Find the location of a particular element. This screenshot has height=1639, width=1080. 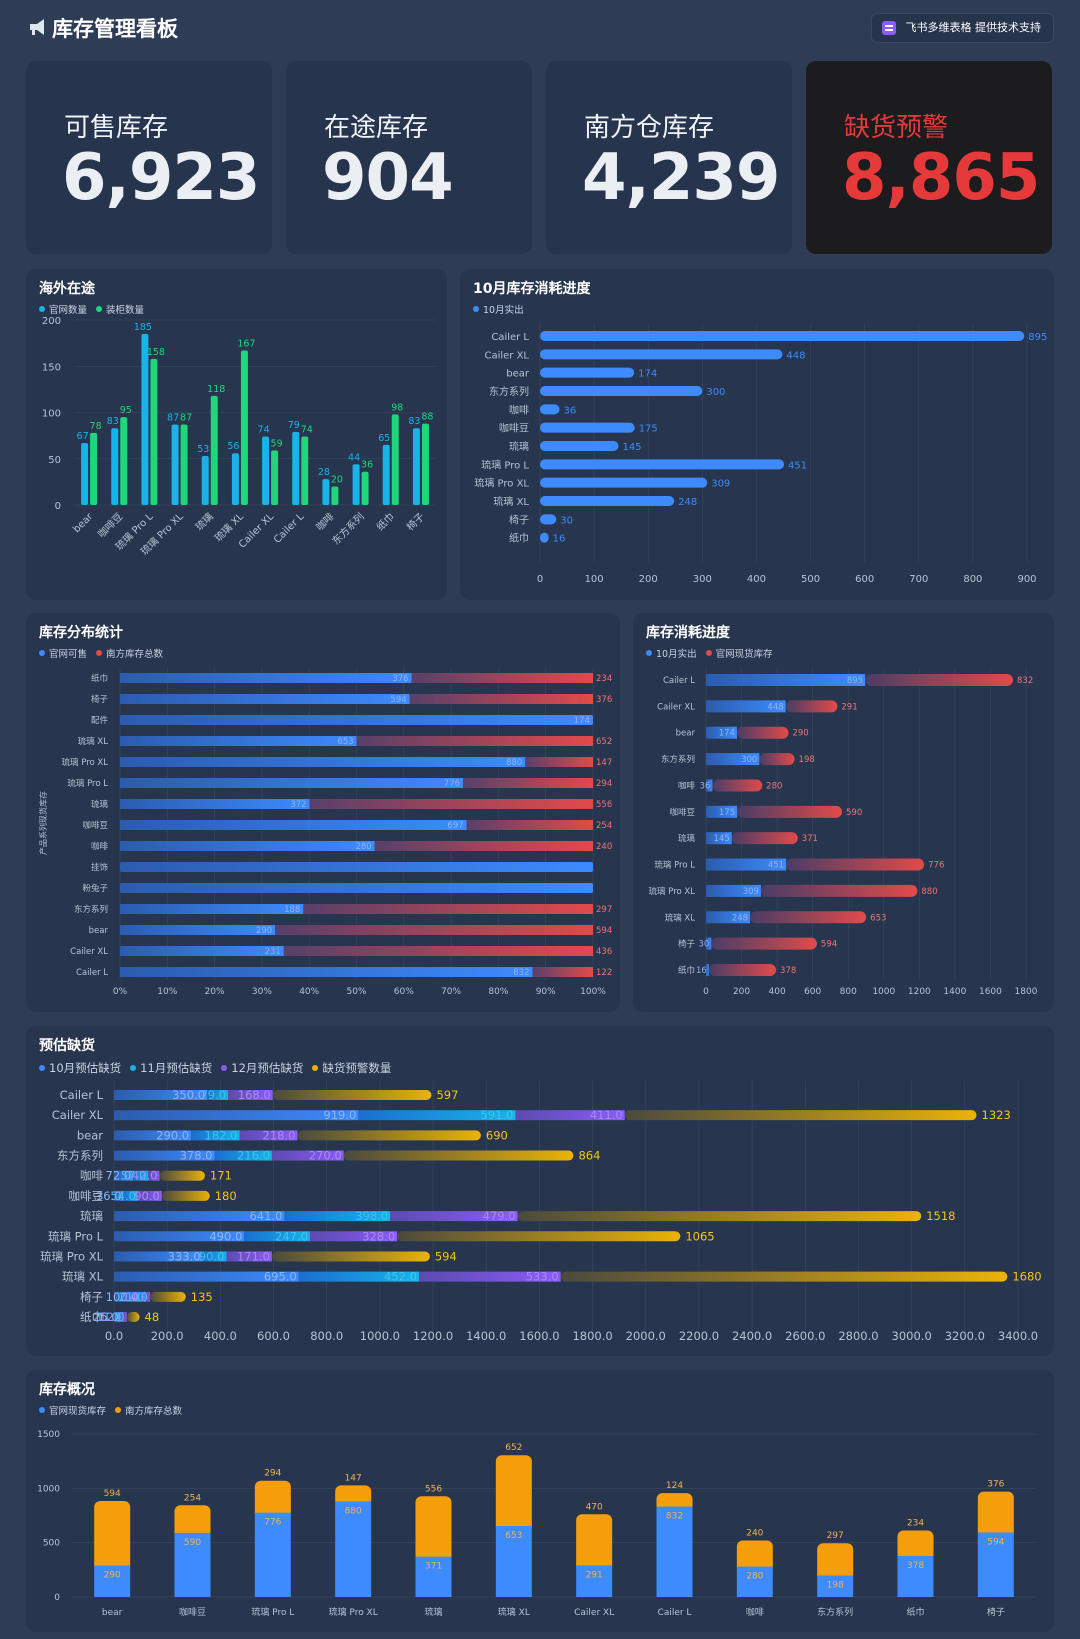

data-label: 174 is located at coordinates (647, 374).